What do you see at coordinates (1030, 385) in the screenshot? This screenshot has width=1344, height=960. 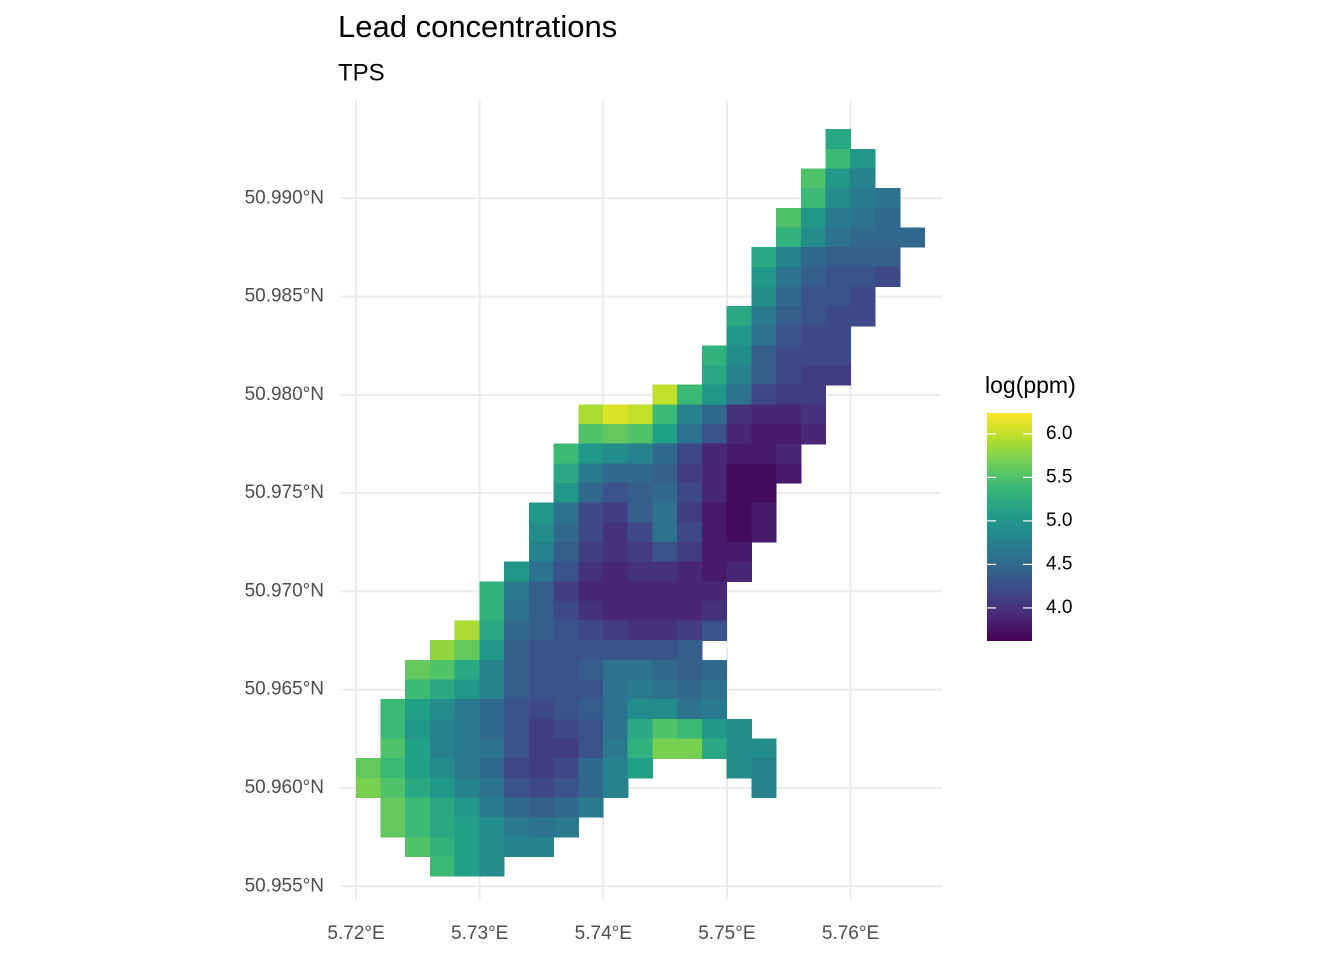 I see `legend-title: log(ppm)` at bounding box center [1030, 385].